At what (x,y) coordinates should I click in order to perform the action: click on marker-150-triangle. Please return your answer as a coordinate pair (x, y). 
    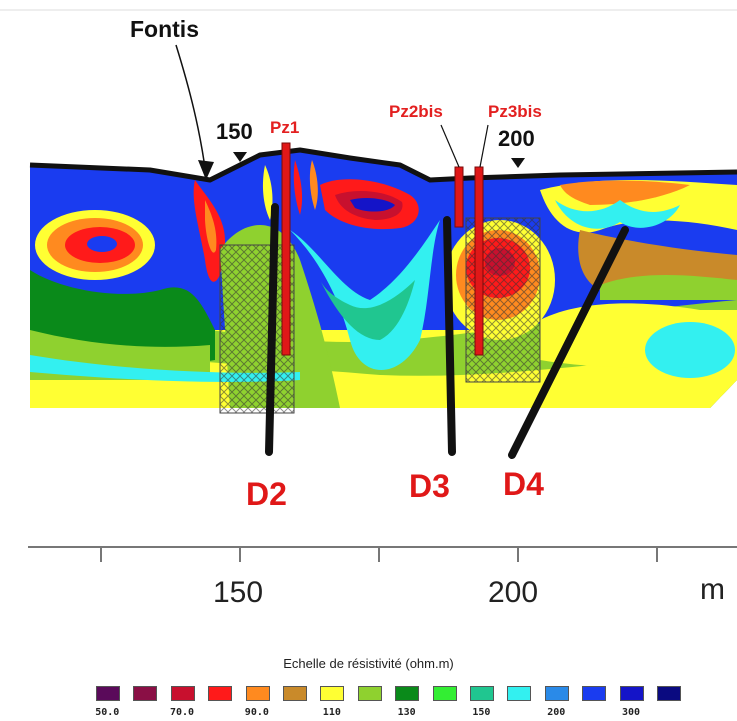
    Looking at the image, I should click on (240, 157).